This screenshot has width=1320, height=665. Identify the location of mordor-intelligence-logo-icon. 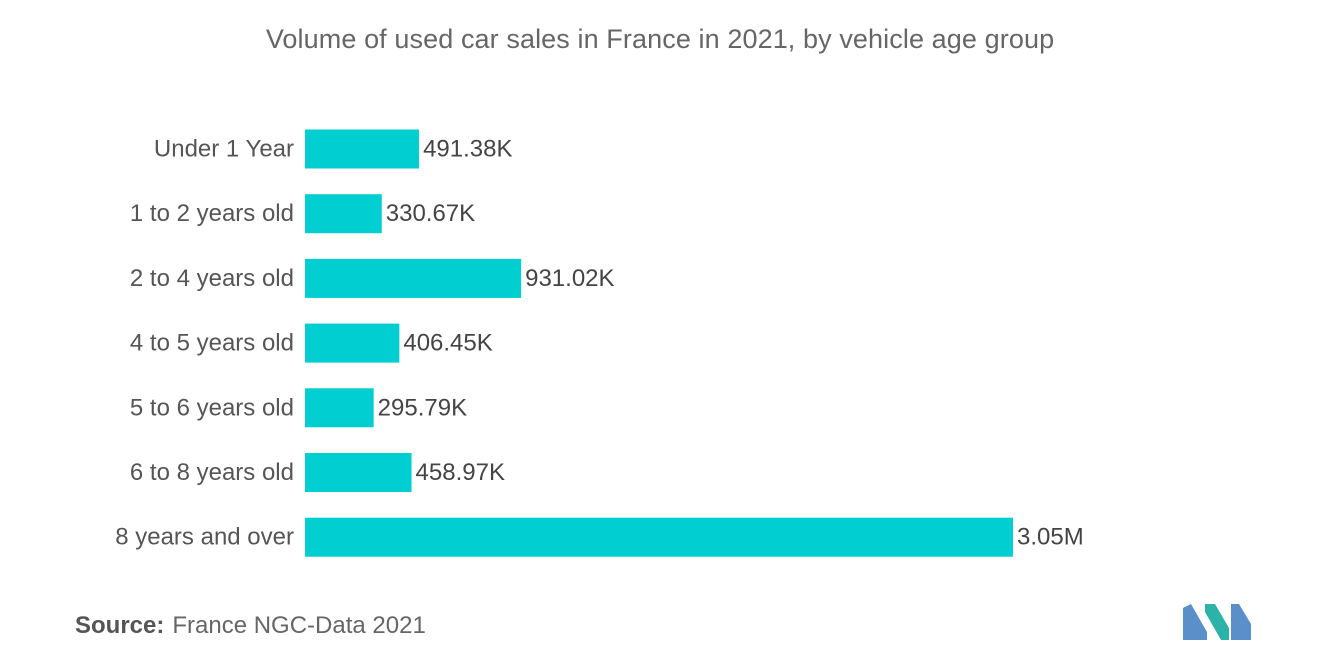
(1217, 622).